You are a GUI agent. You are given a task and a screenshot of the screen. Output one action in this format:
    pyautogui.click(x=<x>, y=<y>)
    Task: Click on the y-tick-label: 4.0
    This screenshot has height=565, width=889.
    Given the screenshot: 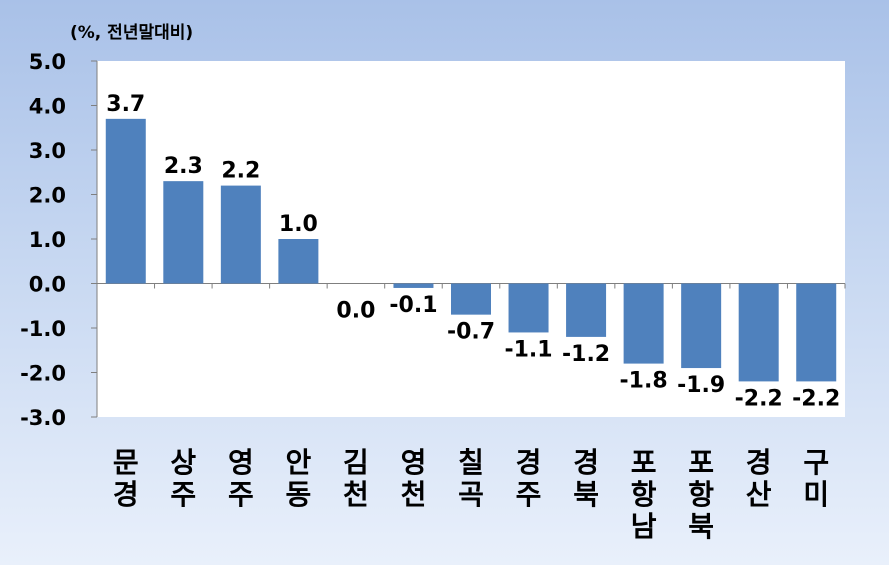 What is the action you would take?
    pyautogui.click(x=47, y=107)
    